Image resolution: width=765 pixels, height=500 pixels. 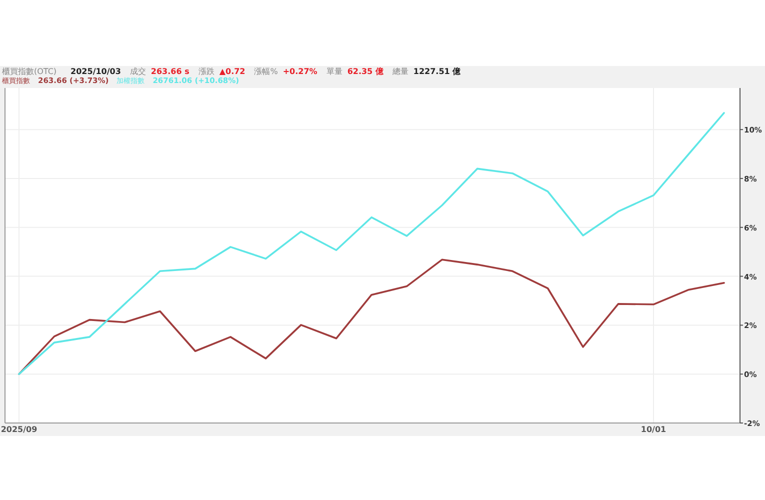 What do you see at coordinates (365, 71) in the screenshot?
I see `text: 62.35 億` at bounding box center [365, 71].